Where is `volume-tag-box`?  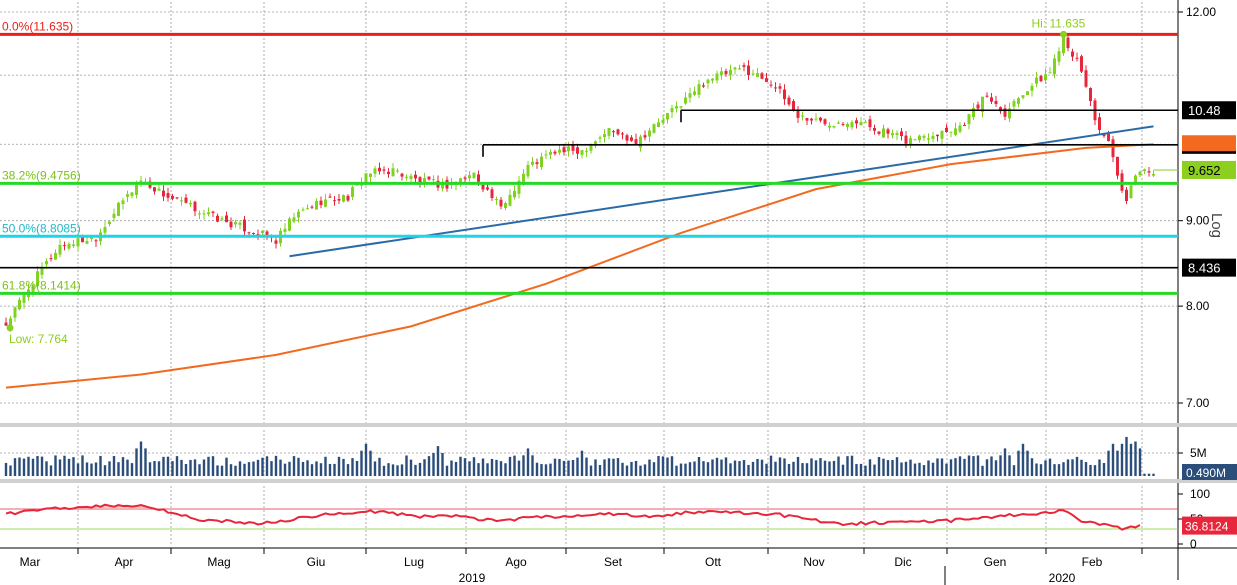
volume-tag-box is located at coordinates (1209, 472).